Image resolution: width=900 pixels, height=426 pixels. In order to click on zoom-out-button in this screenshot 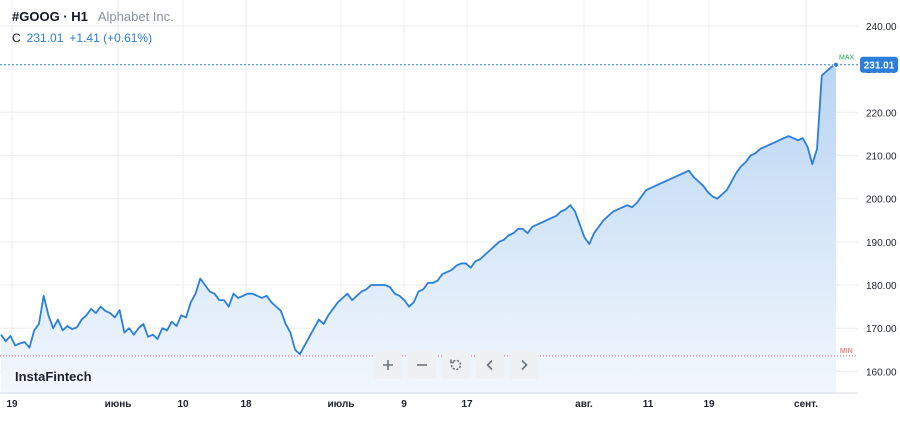, I will do `click(422, 365)`.